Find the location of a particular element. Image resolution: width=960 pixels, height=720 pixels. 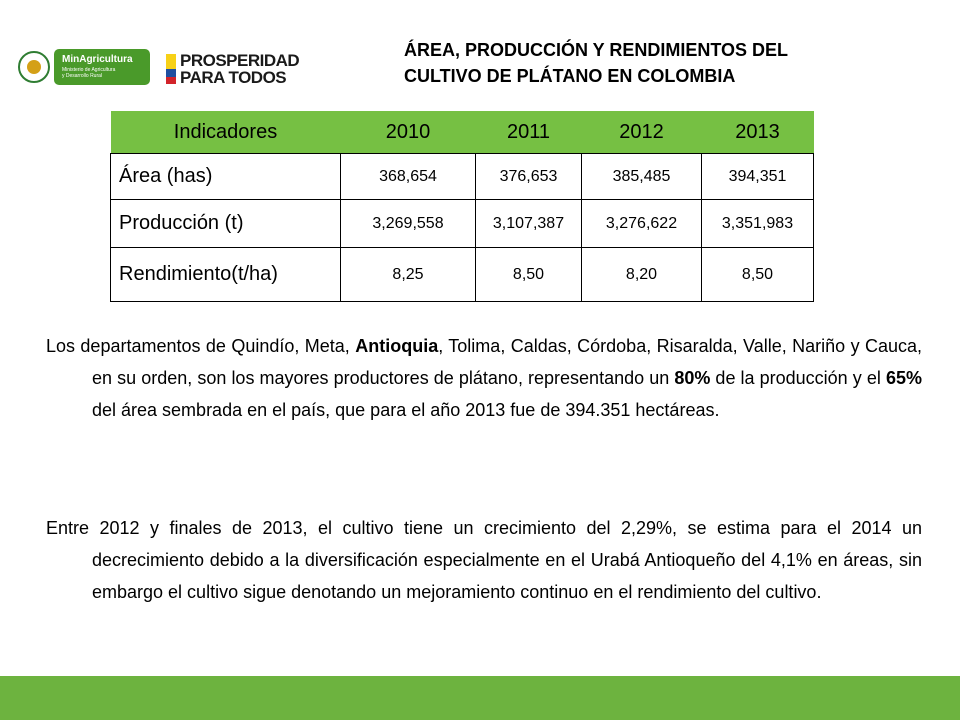

table-cell: 3,107,387 is located at coordinates (528, 223).